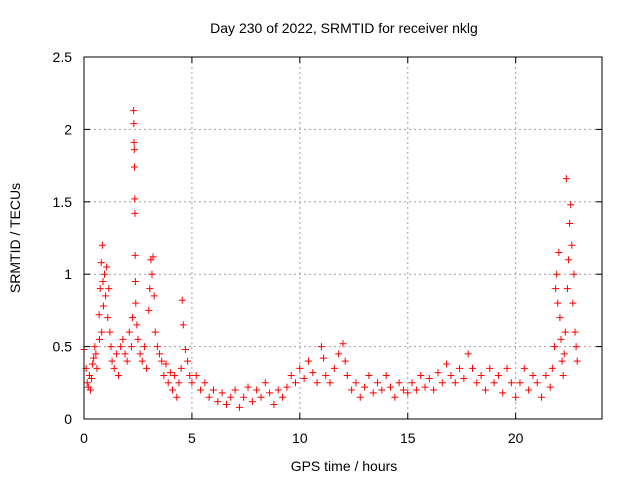  What do you see at coordinates (63, 347) in the screenshot?
I see `y-tick-label: 0.5` at bounding box center [63, 347].